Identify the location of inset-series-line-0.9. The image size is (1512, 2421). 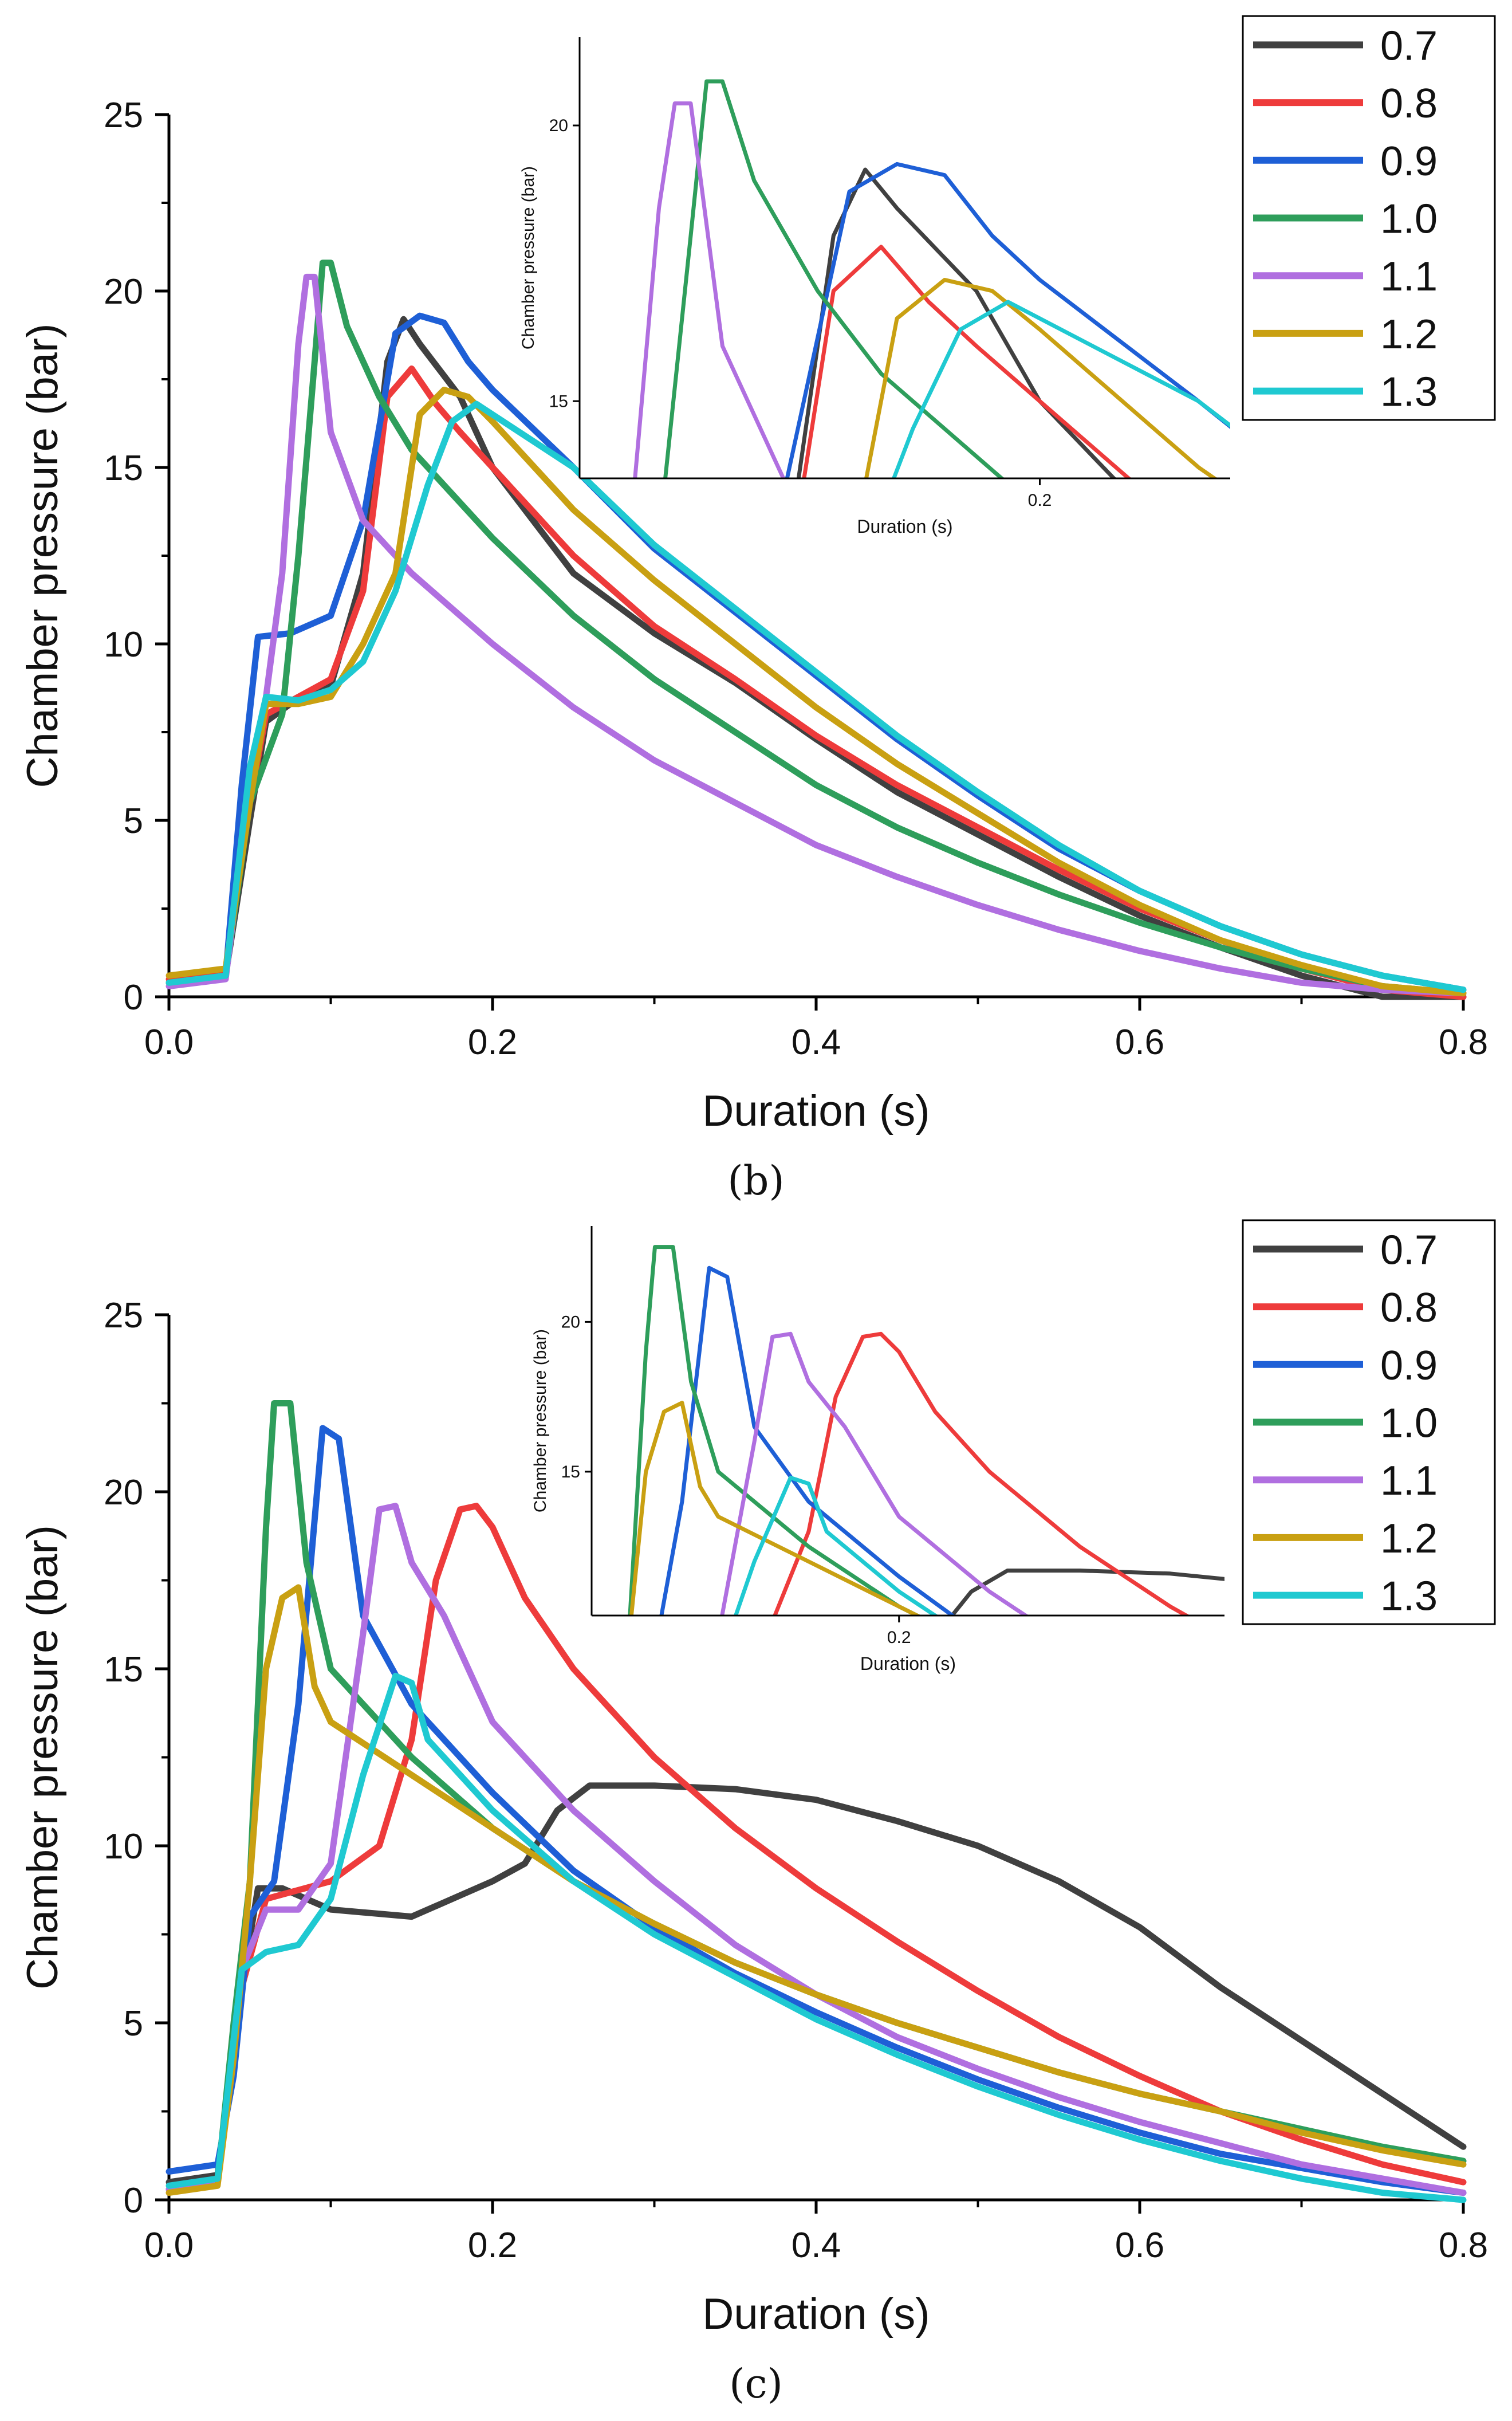
(1007, 320).